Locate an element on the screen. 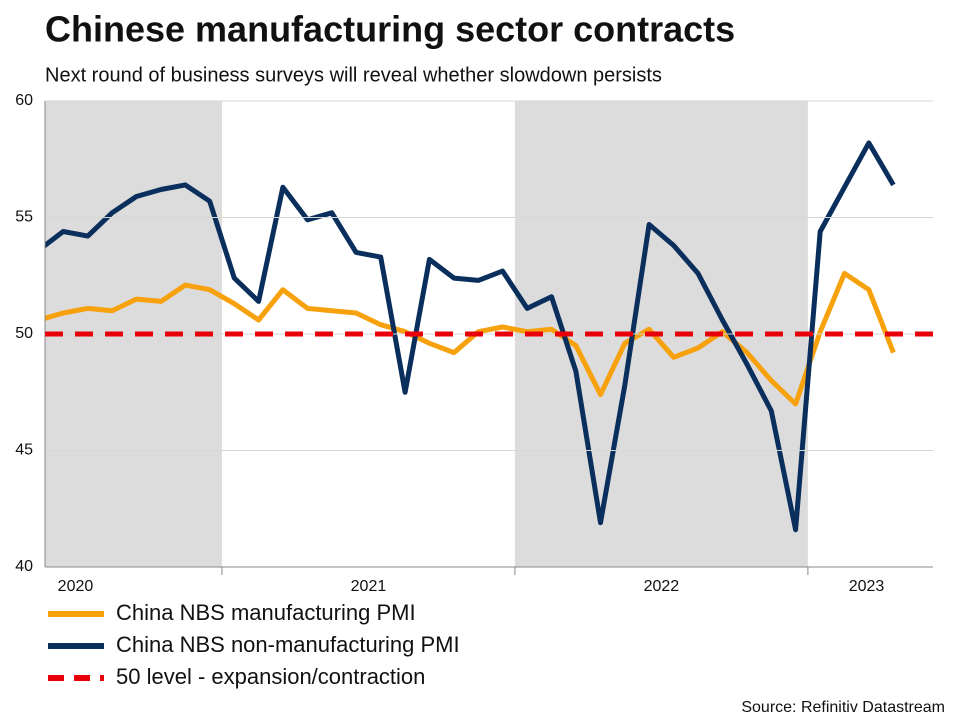 Image resolution: width=960 pixels, height=720 pixels. y-tick-label: 40 is located at coordinates (24, 566).